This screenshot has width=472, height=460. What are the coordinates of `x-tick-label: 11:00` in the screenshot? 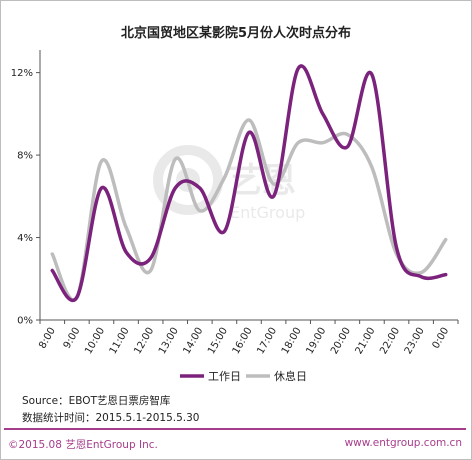 It's located at (120, 341).